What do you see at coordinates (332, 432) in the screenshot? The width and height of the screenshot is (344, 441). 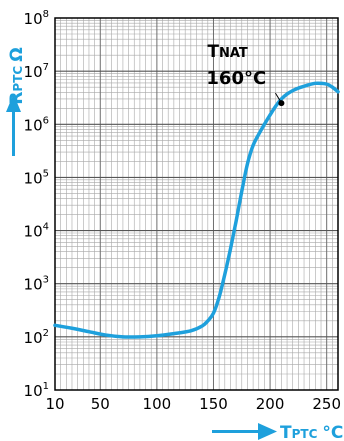 I see `x-axis-title-unit: °C` at bounding box center [332, 432].